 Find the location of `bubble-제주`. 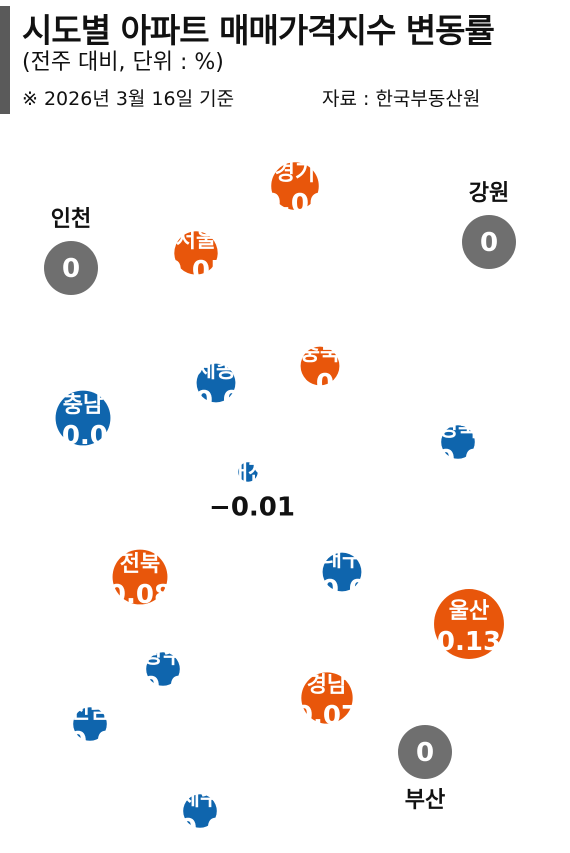

bubble-제주 is located at coordinates (200, 811).